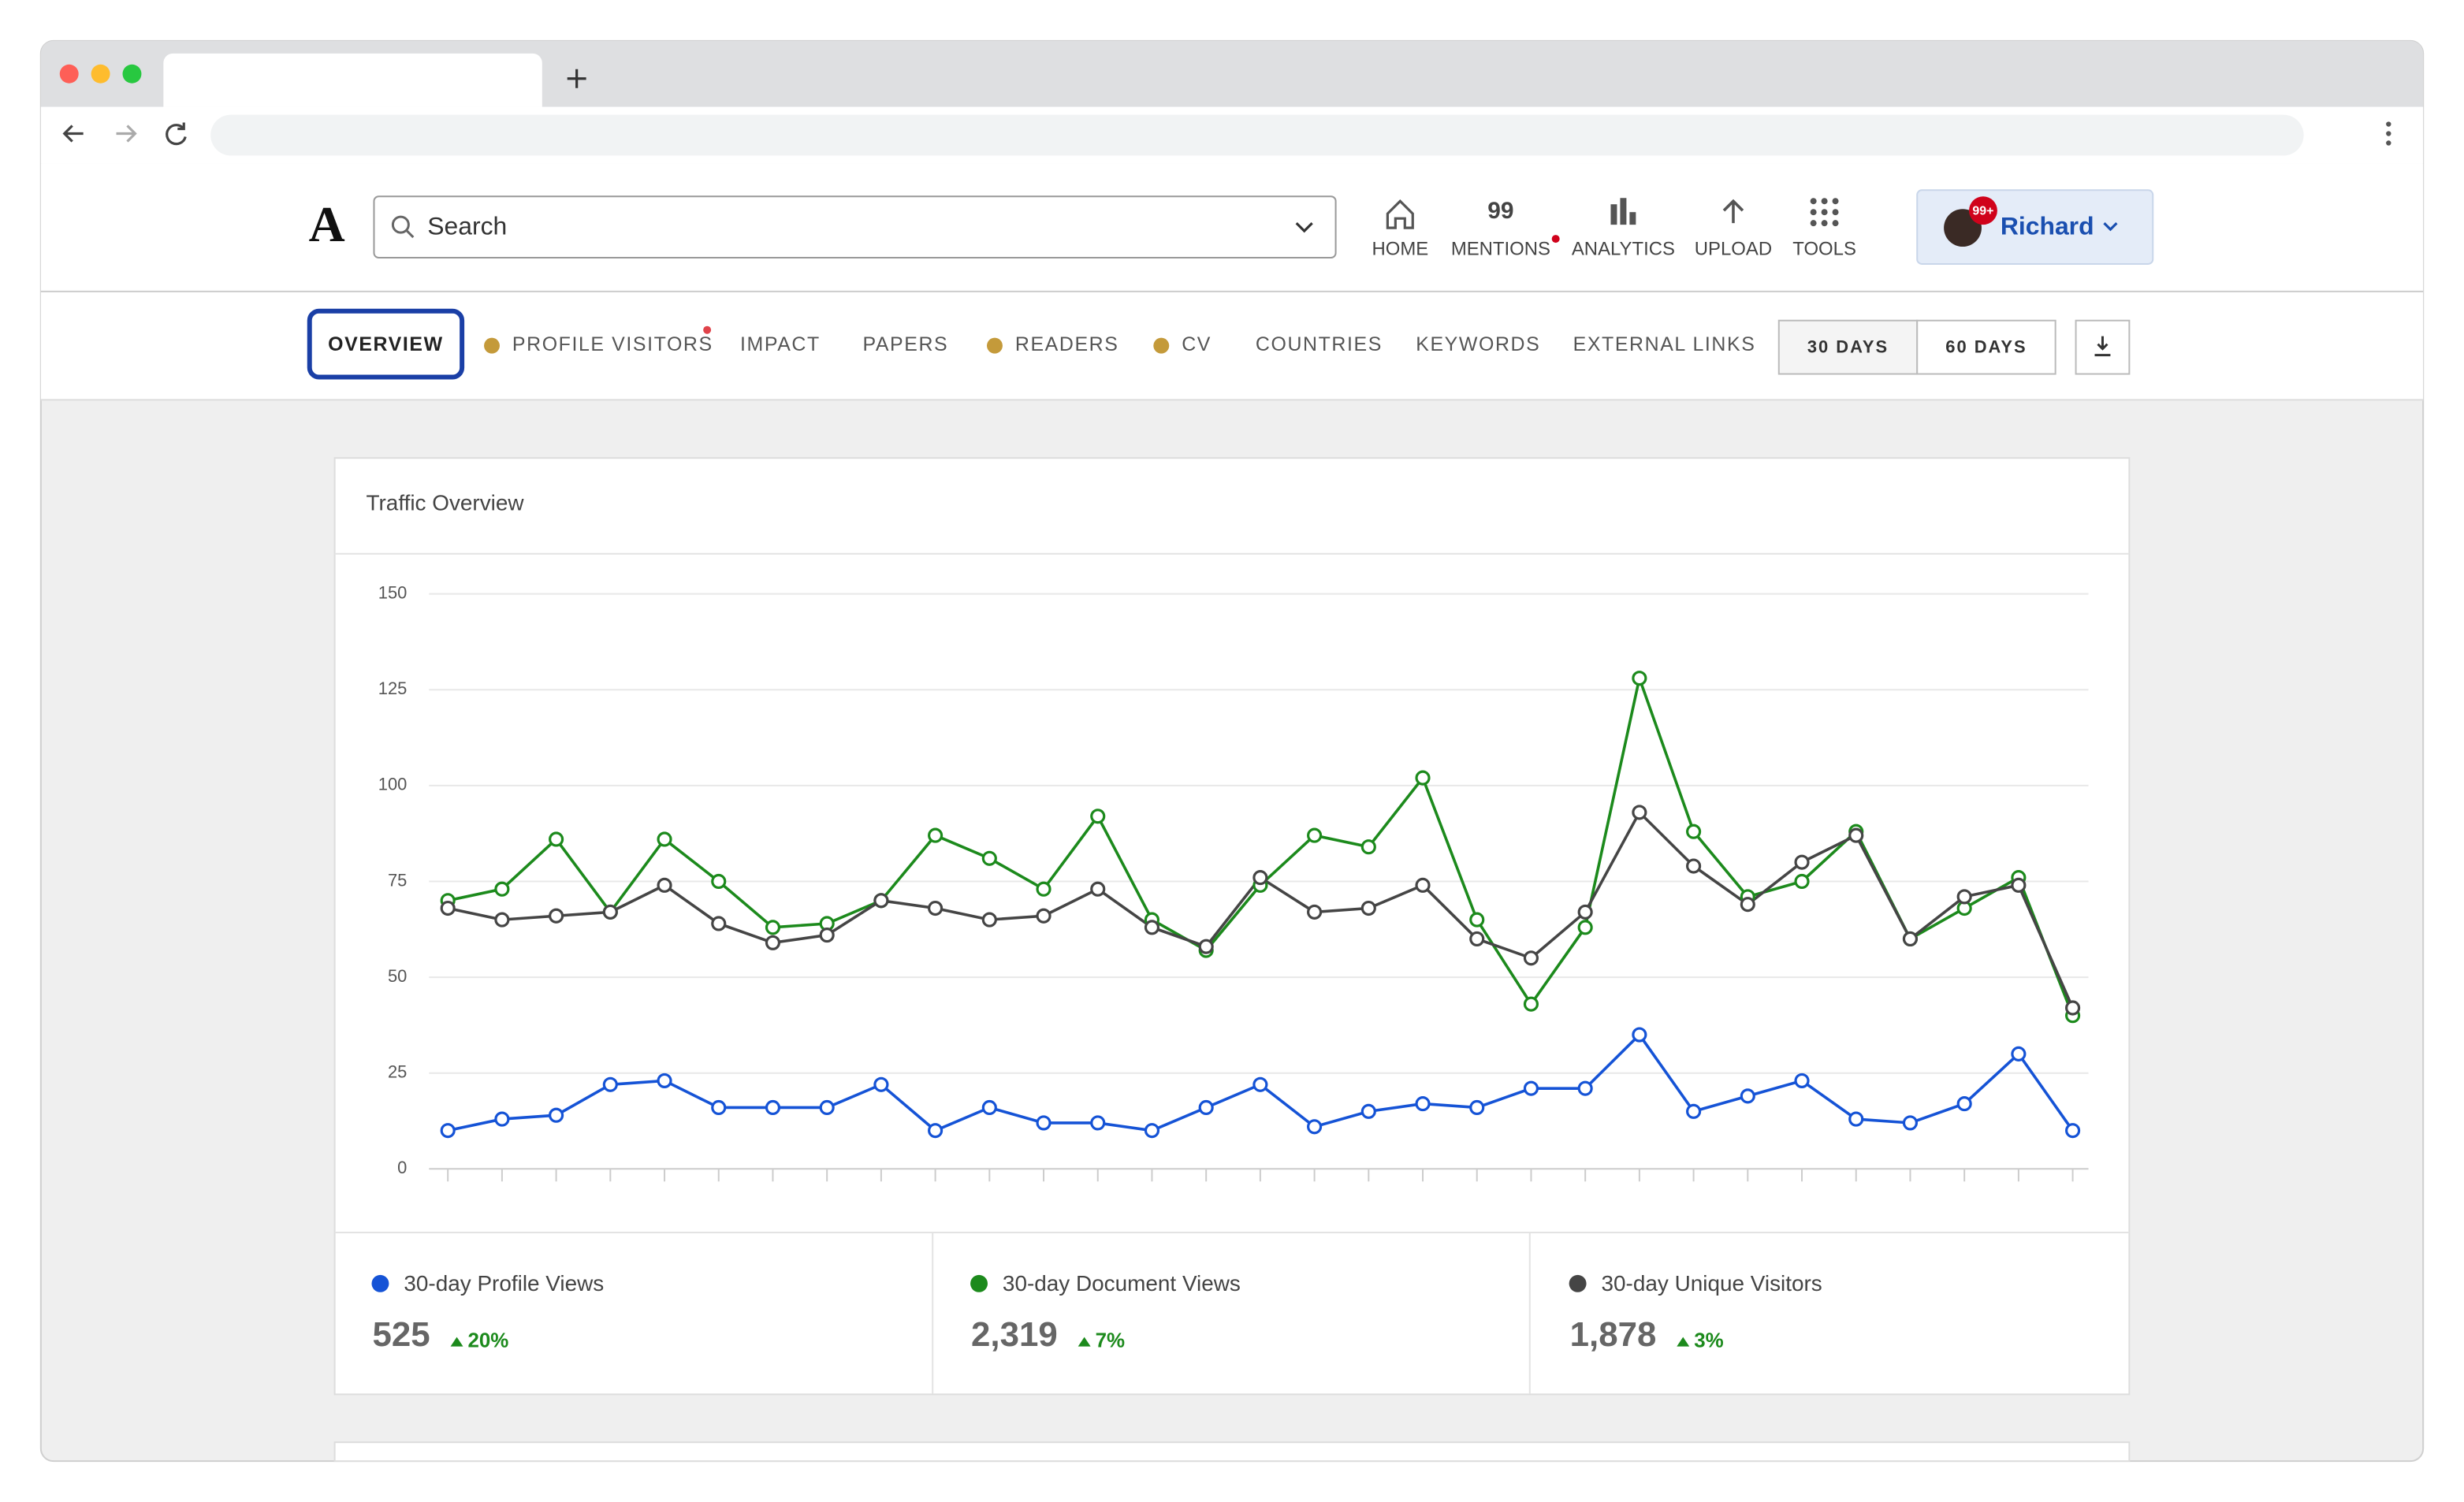 This screenshot has height=1502, width=2464. I want to click on legend-label: 30-day Profile Views, so click(504, 1283).